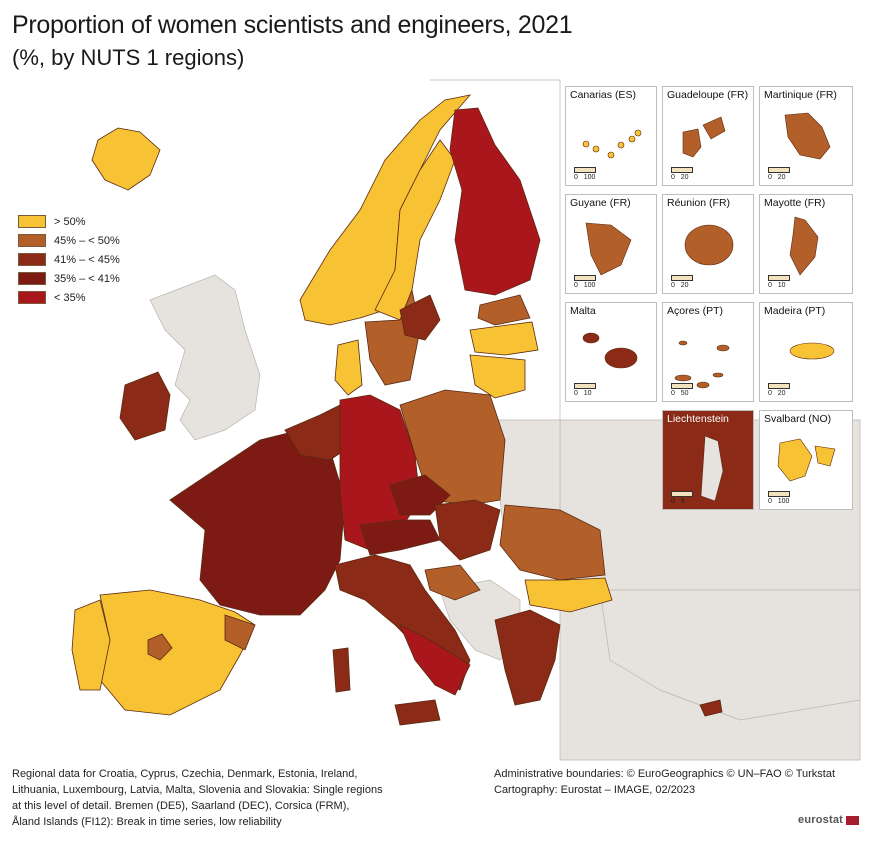  What do you see at coordinates (240, 632) in the screenshot?
I see `region-spain-east` at bounding box center [240, 632].